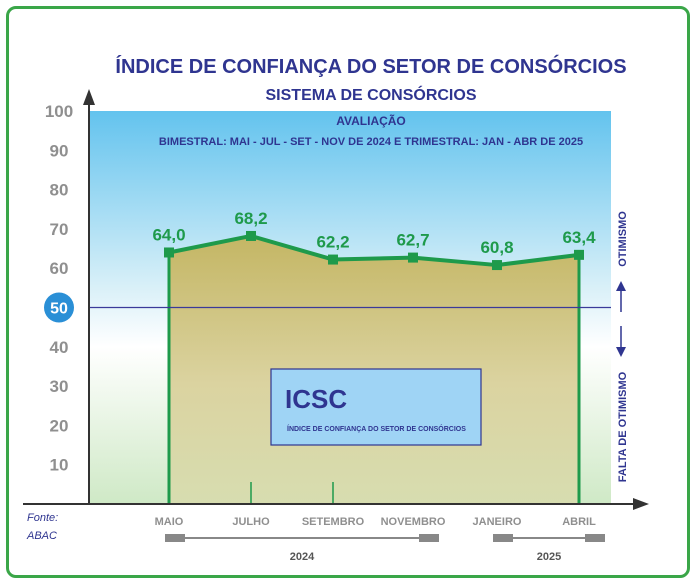  Describe the element at coordinates (59, 268) in the screenshot. I see `y-tick-label: 60` at that location.